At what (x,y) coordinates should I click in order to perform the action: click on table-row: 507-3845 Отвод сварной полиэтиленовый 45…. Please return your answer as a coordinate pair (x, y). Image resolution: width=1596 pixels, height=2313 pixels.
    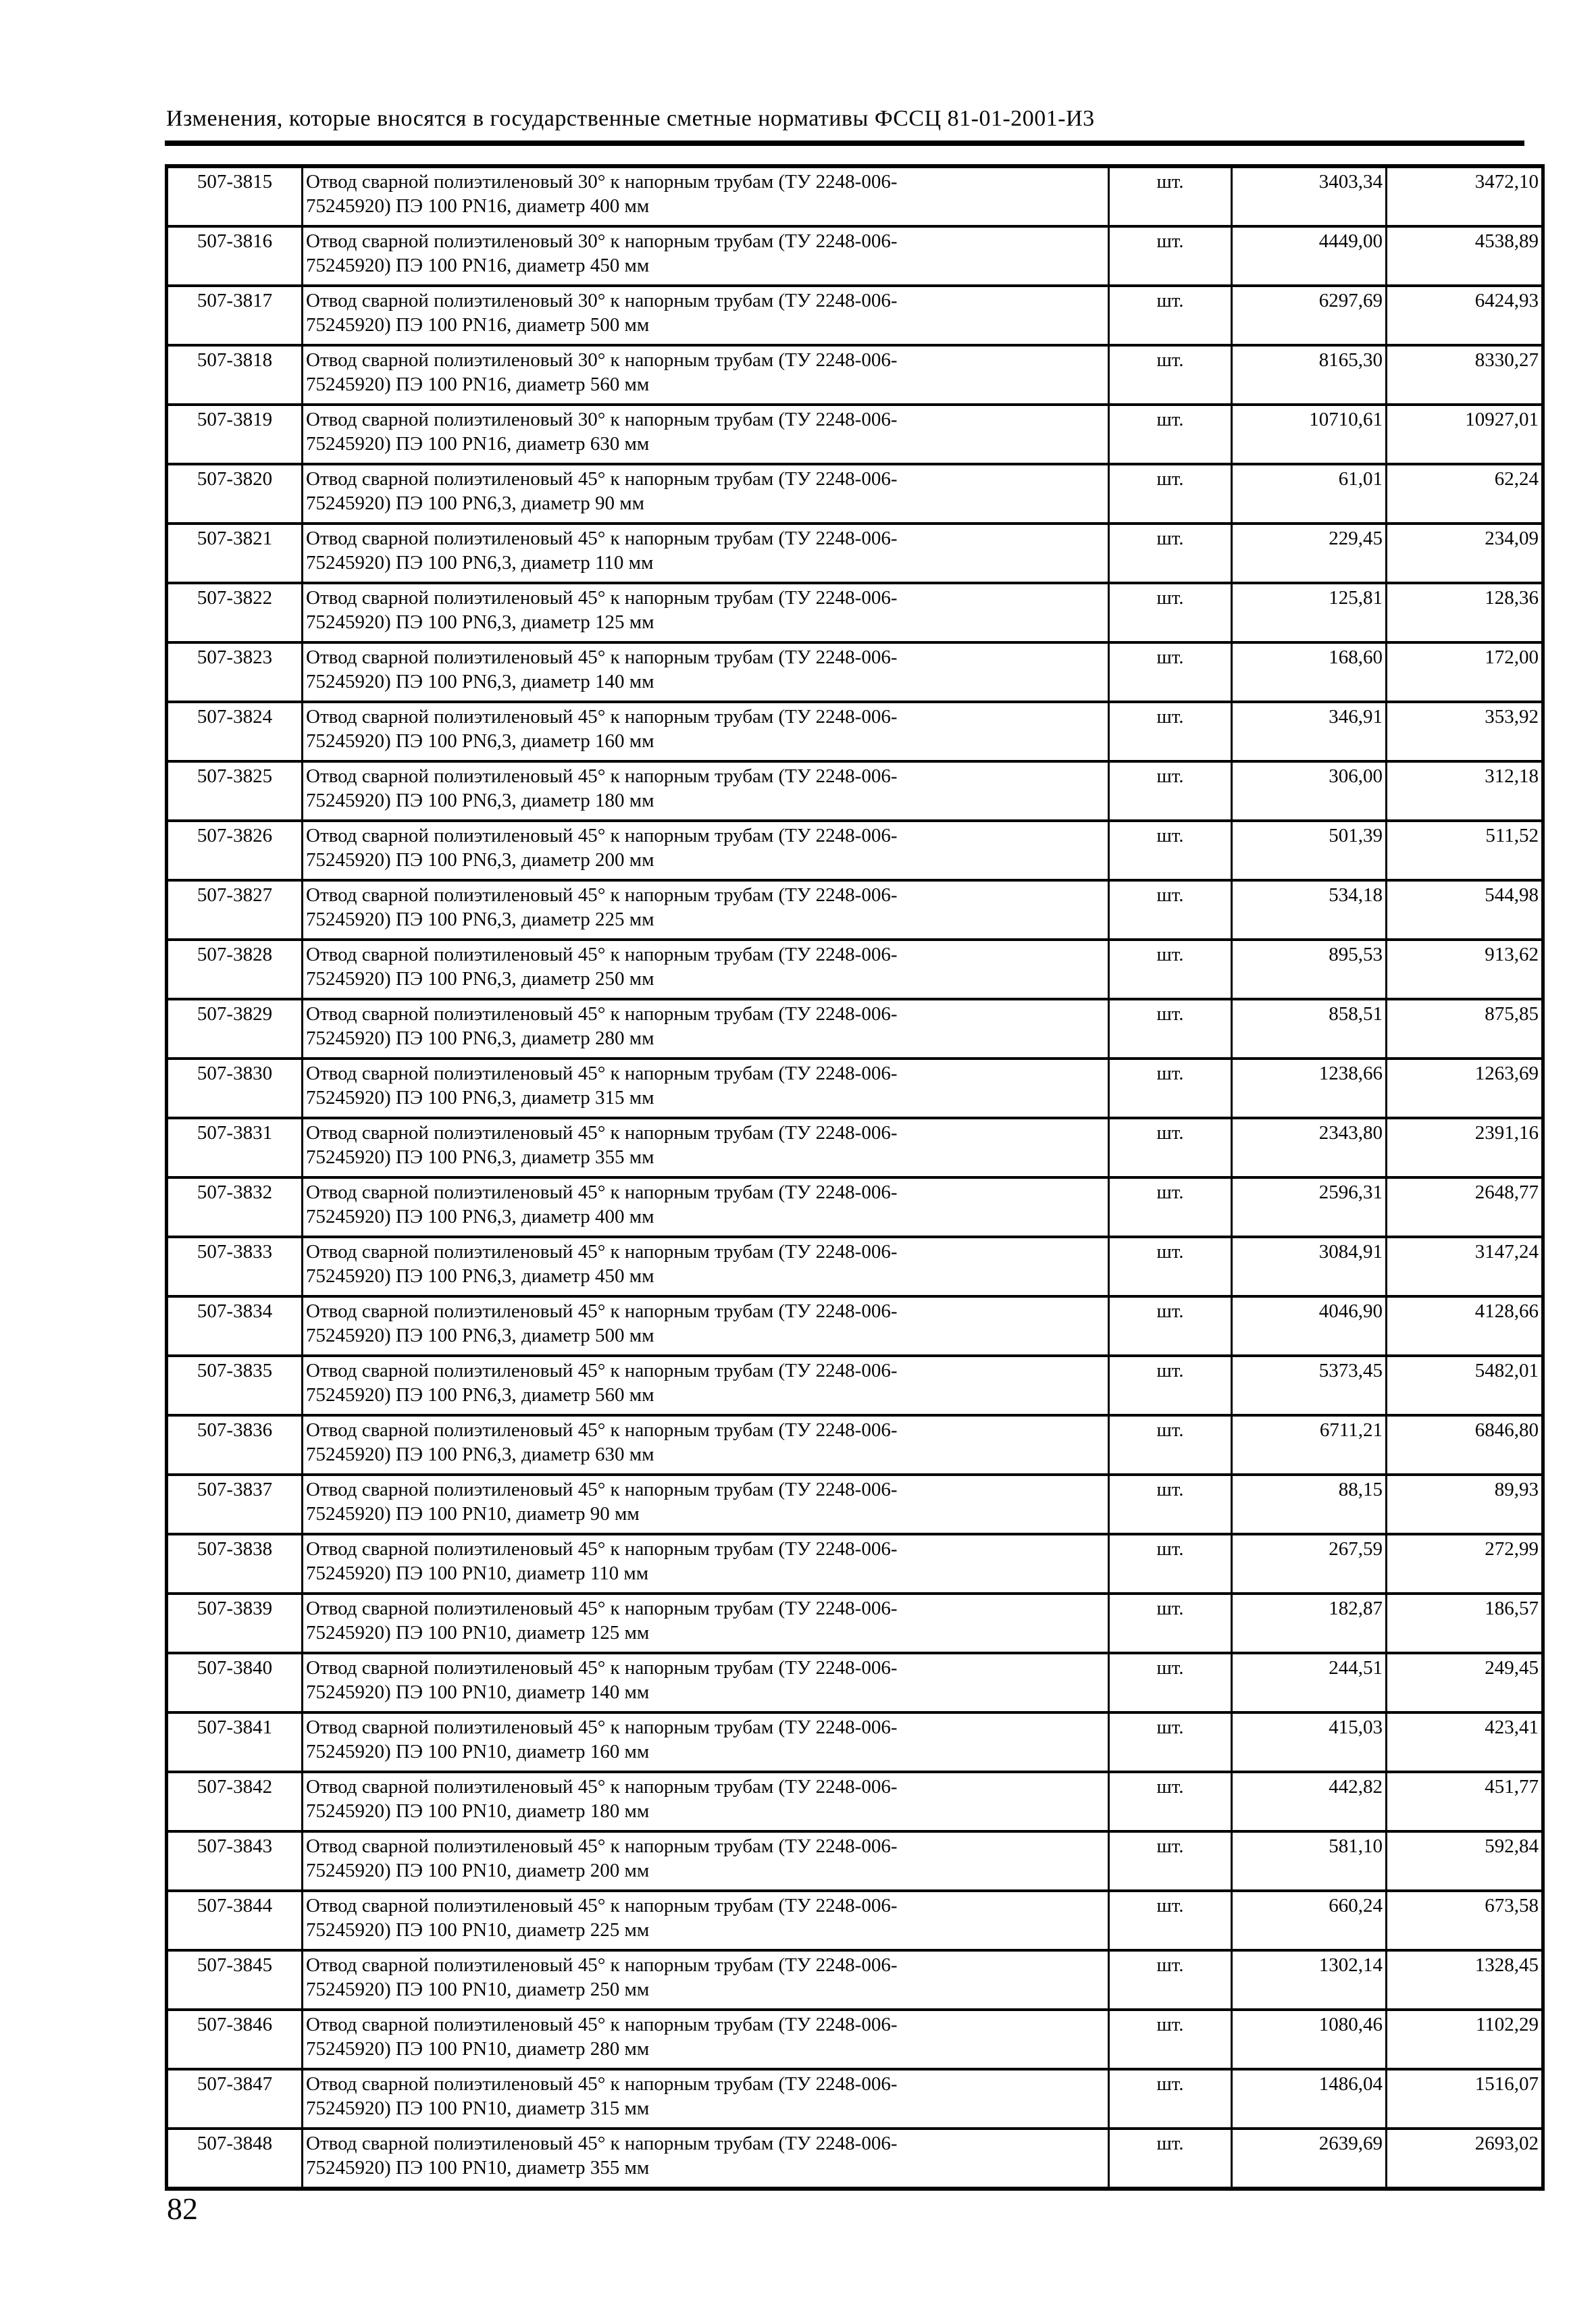
    Looking at the image, I should click on (855, 1980).